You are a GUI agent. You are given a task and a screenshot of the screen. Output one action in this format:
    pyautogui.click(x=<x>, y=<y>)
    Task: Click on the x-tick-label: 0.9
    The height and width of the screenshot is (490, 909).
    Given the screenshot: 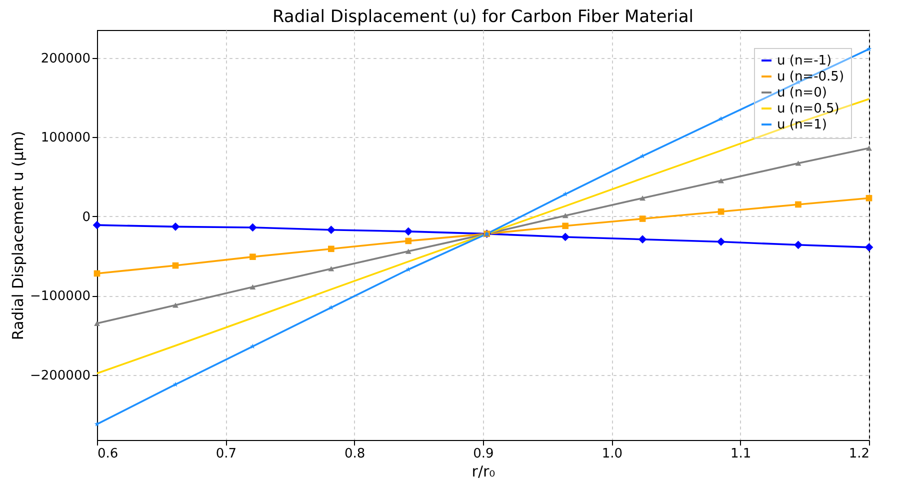 What is the action you would take?
    pyautogui.click(x=483, y=454)
    